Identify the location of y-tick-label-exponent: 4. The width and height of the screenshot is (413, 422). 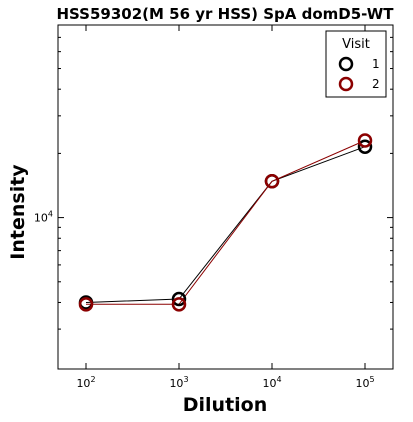
(50, 214).